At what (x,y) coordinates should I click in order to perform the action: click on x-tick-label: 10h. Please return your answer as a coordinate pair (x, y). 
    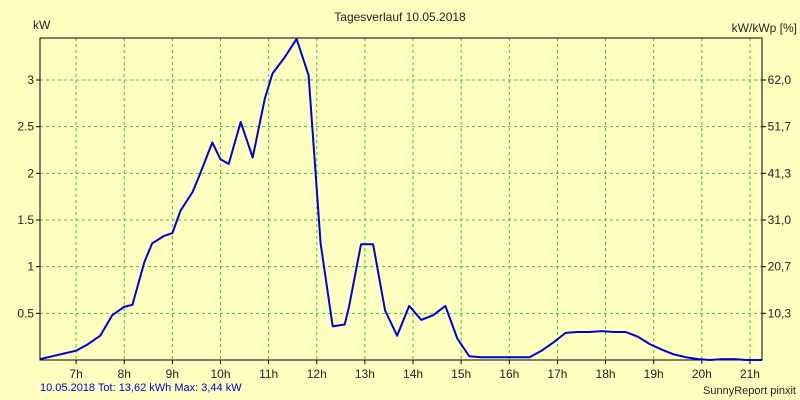
    Looking at the image, I should click on (220, 374).